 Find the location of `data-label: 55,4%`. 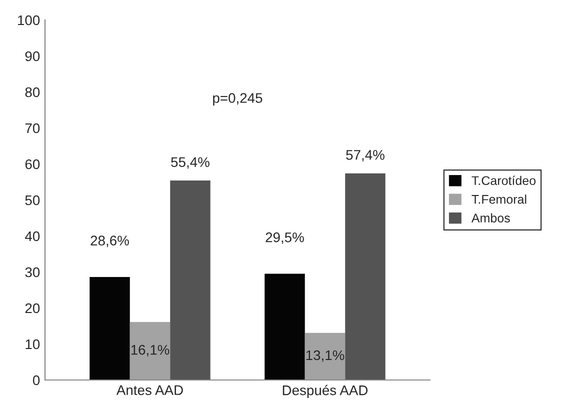

data-label: 55,4% is located at coordinates (190, 163).